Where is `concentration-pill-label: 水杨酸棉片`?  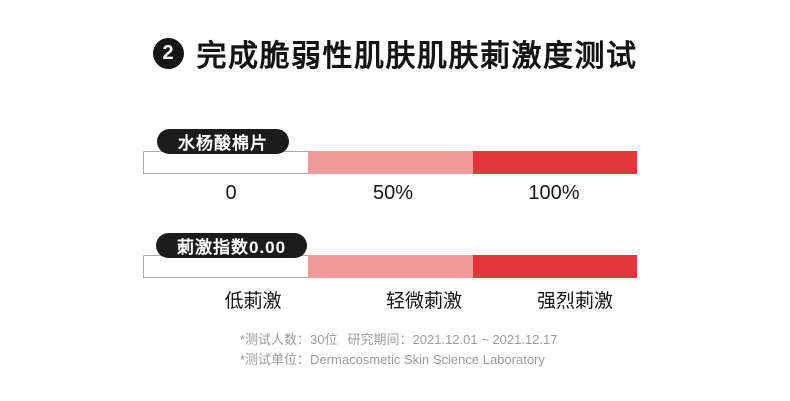 concentration-pill-label: 水杨酸棉片 is located at coordinates (223, 141).